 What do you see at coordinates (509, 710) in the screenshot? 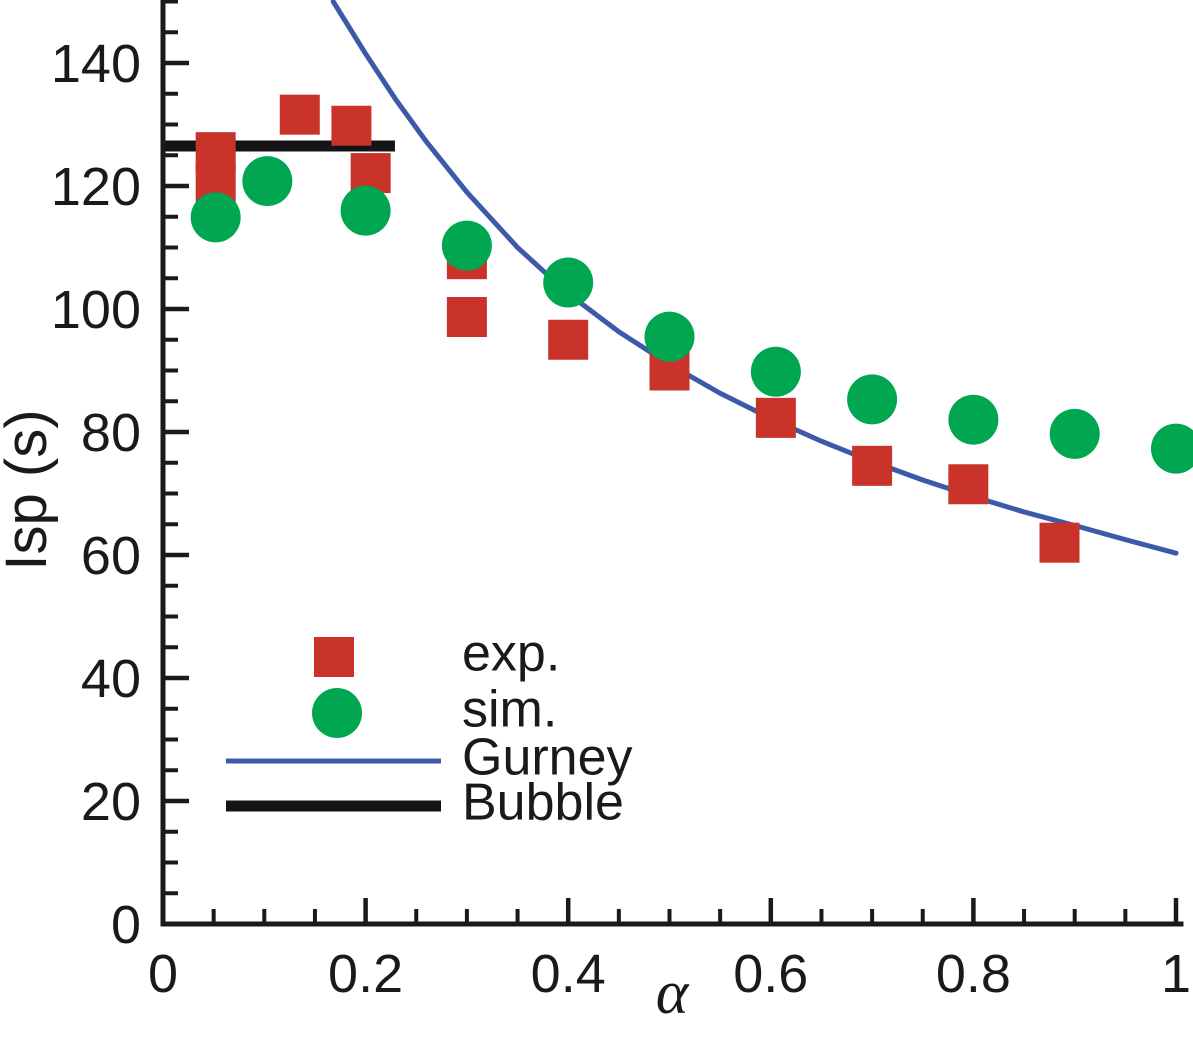
I see `legend-label-sim: sim.` at bounding box center [509, 710].